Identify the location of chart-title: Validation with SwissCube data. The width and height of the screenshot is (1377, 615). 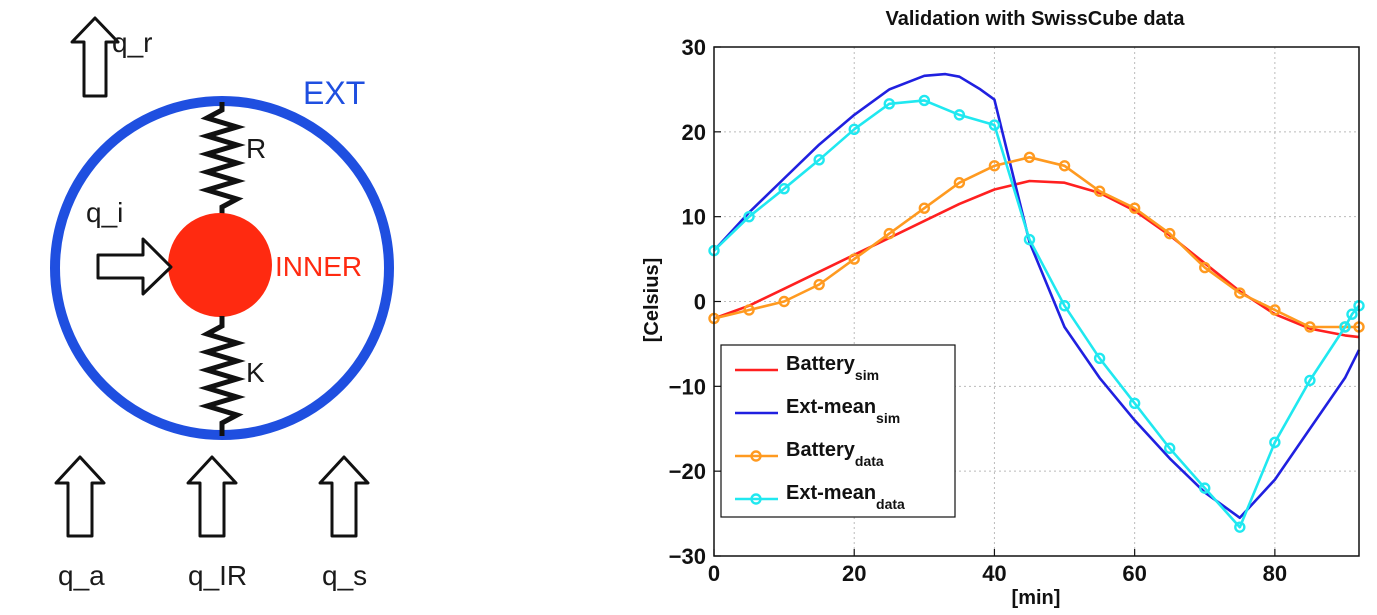
(1036, 19).